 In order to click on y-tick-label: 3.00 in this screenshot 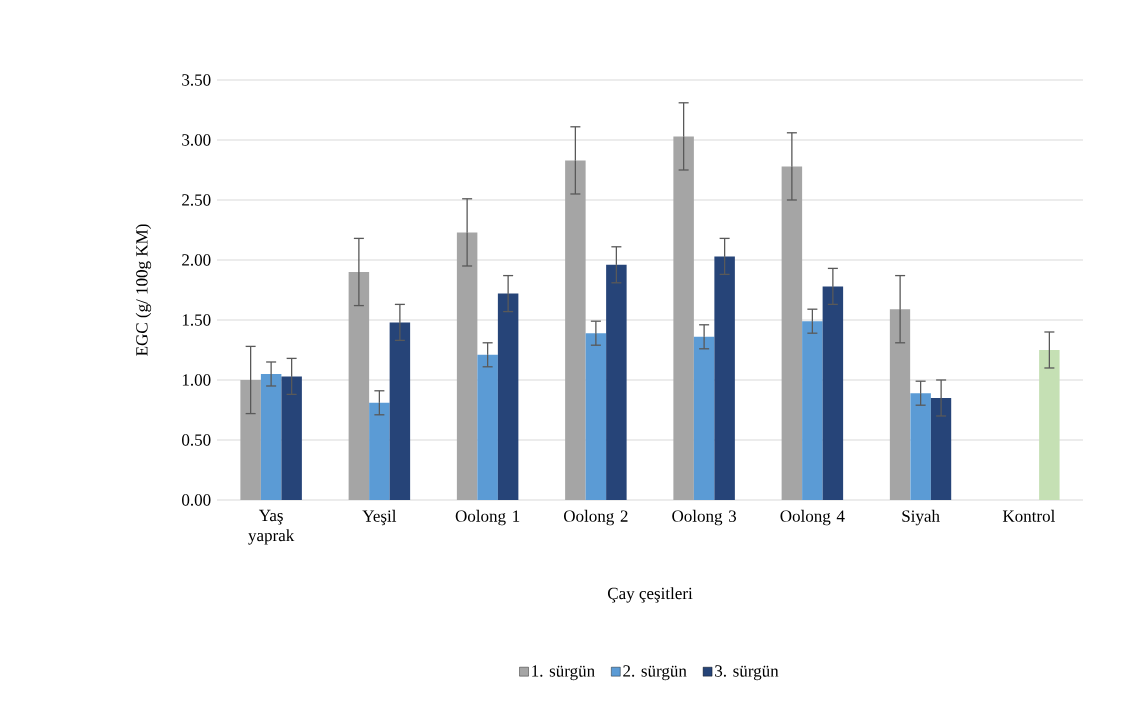, I will do `click(196, 140)`.